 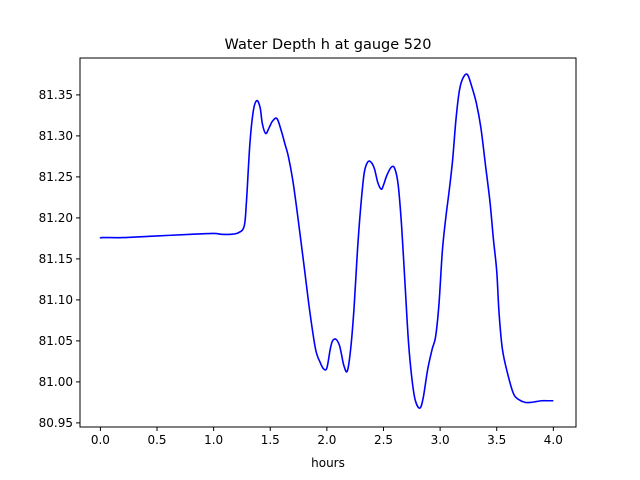 What do you see at coordinates (213, 440) in the screenshot?
I see `x-tick-label: 1.0` at bounding box center [213, 440].